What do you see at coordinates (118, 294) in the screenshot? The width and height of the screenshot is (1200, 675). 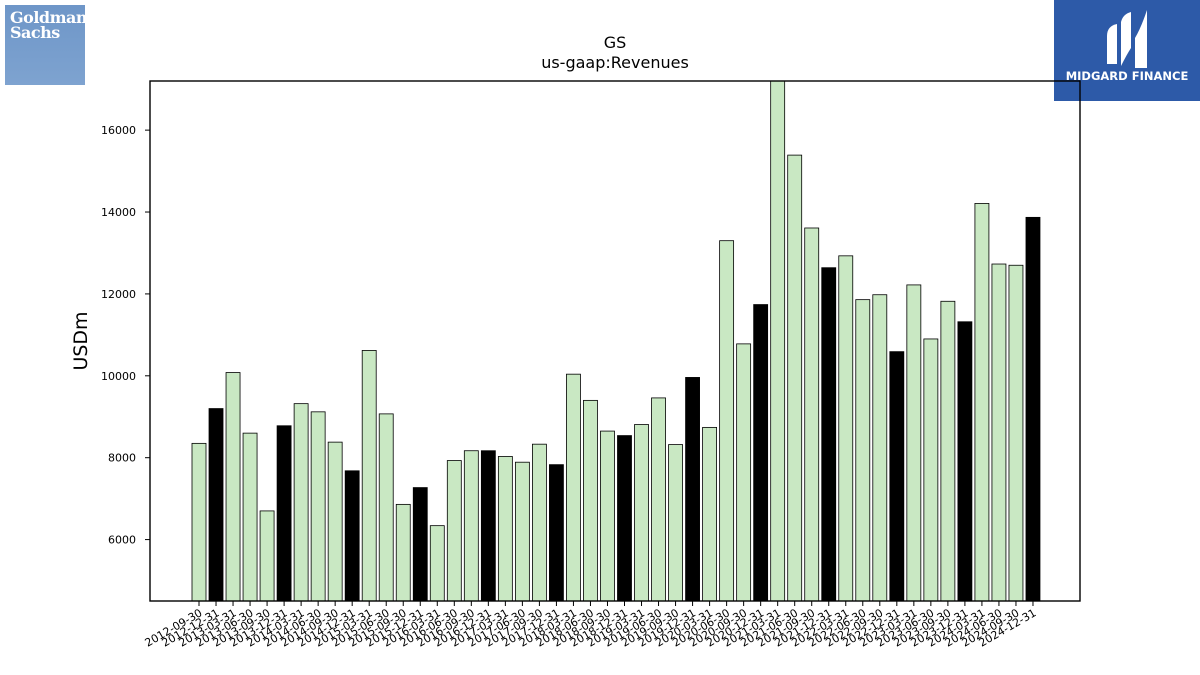 I see `y-tick-label: 12000` at bounding box center [118, 294].